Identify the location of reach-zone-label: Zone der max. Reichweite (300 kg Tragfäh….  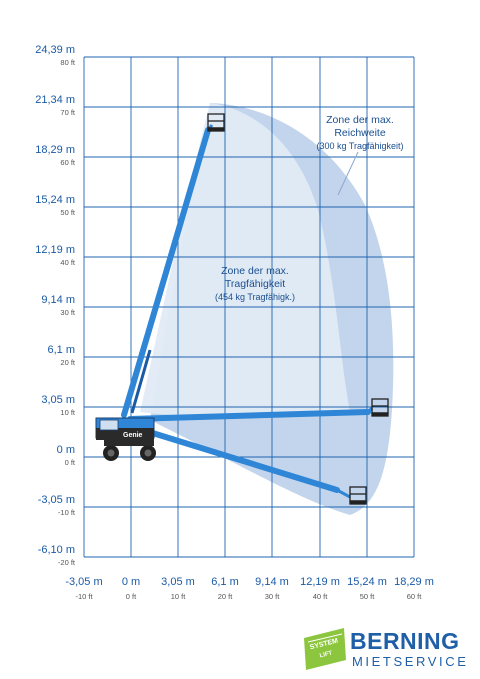
(360, 133).